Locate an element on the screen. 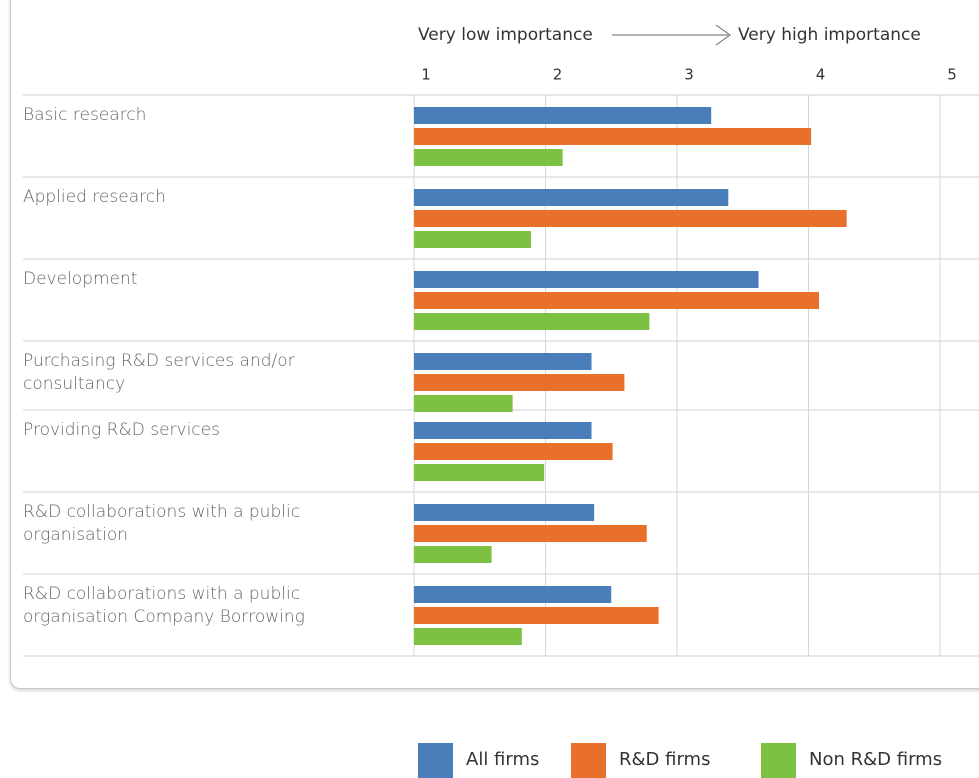 This screenshot has width=979, height=778. category-label: Providing R&D services is located at coordinates (121, 430).